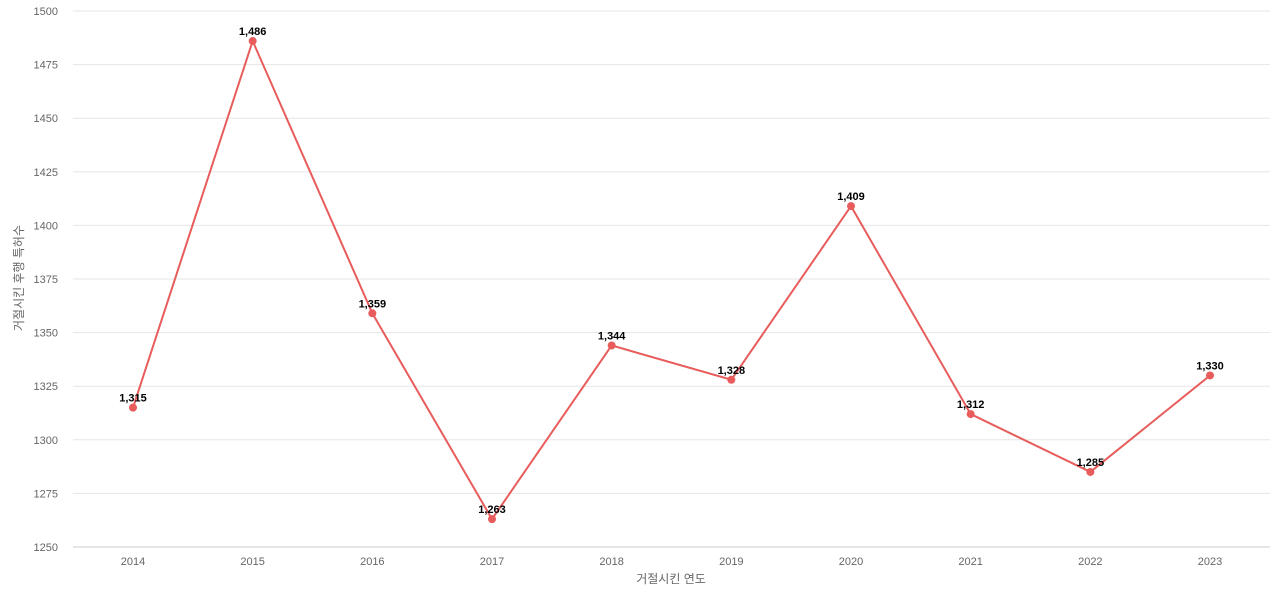 The image size is (1280, 600). Describe the element at coordinates (46, 66) in the screenshot. I see `y-tick-label: 1475` at that location.